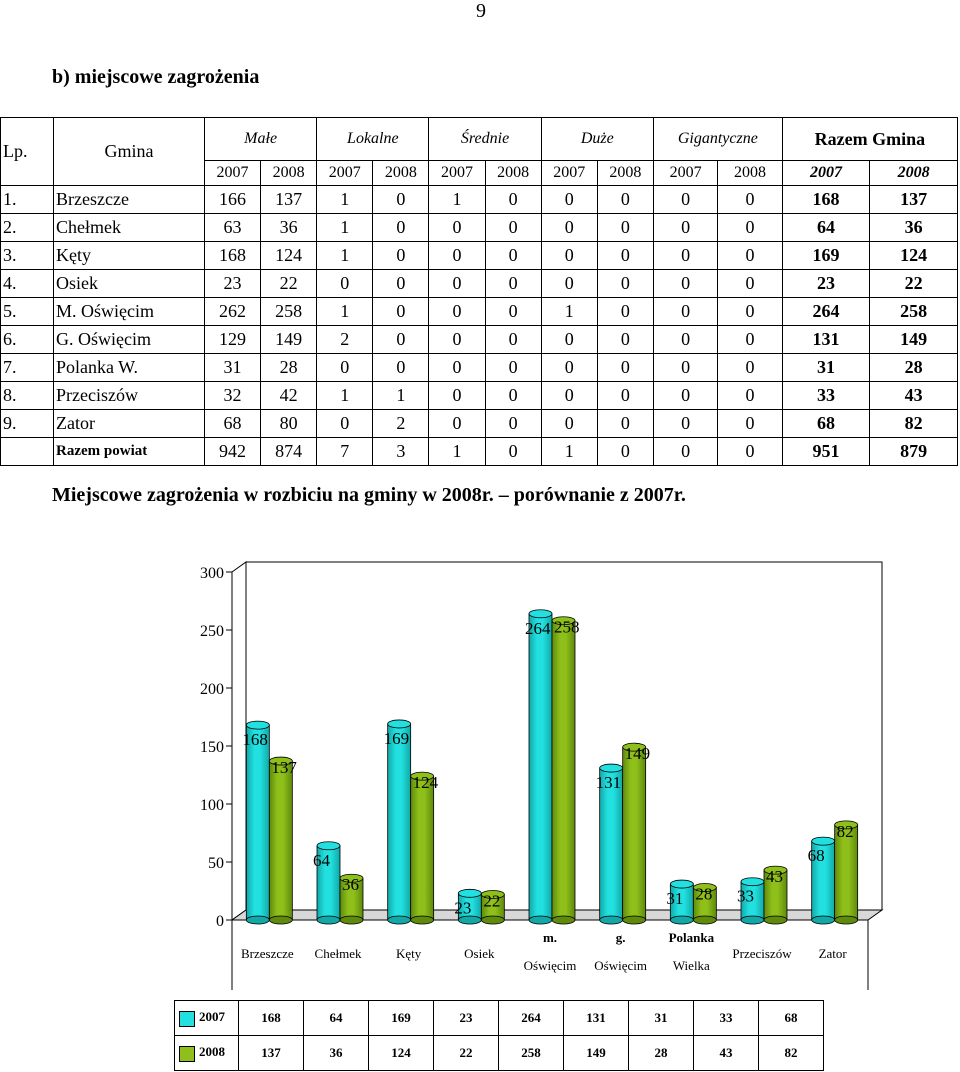 The height and width of the screenshot is (1072, 960). I want to click on row-total: 169, so click(826, 255).